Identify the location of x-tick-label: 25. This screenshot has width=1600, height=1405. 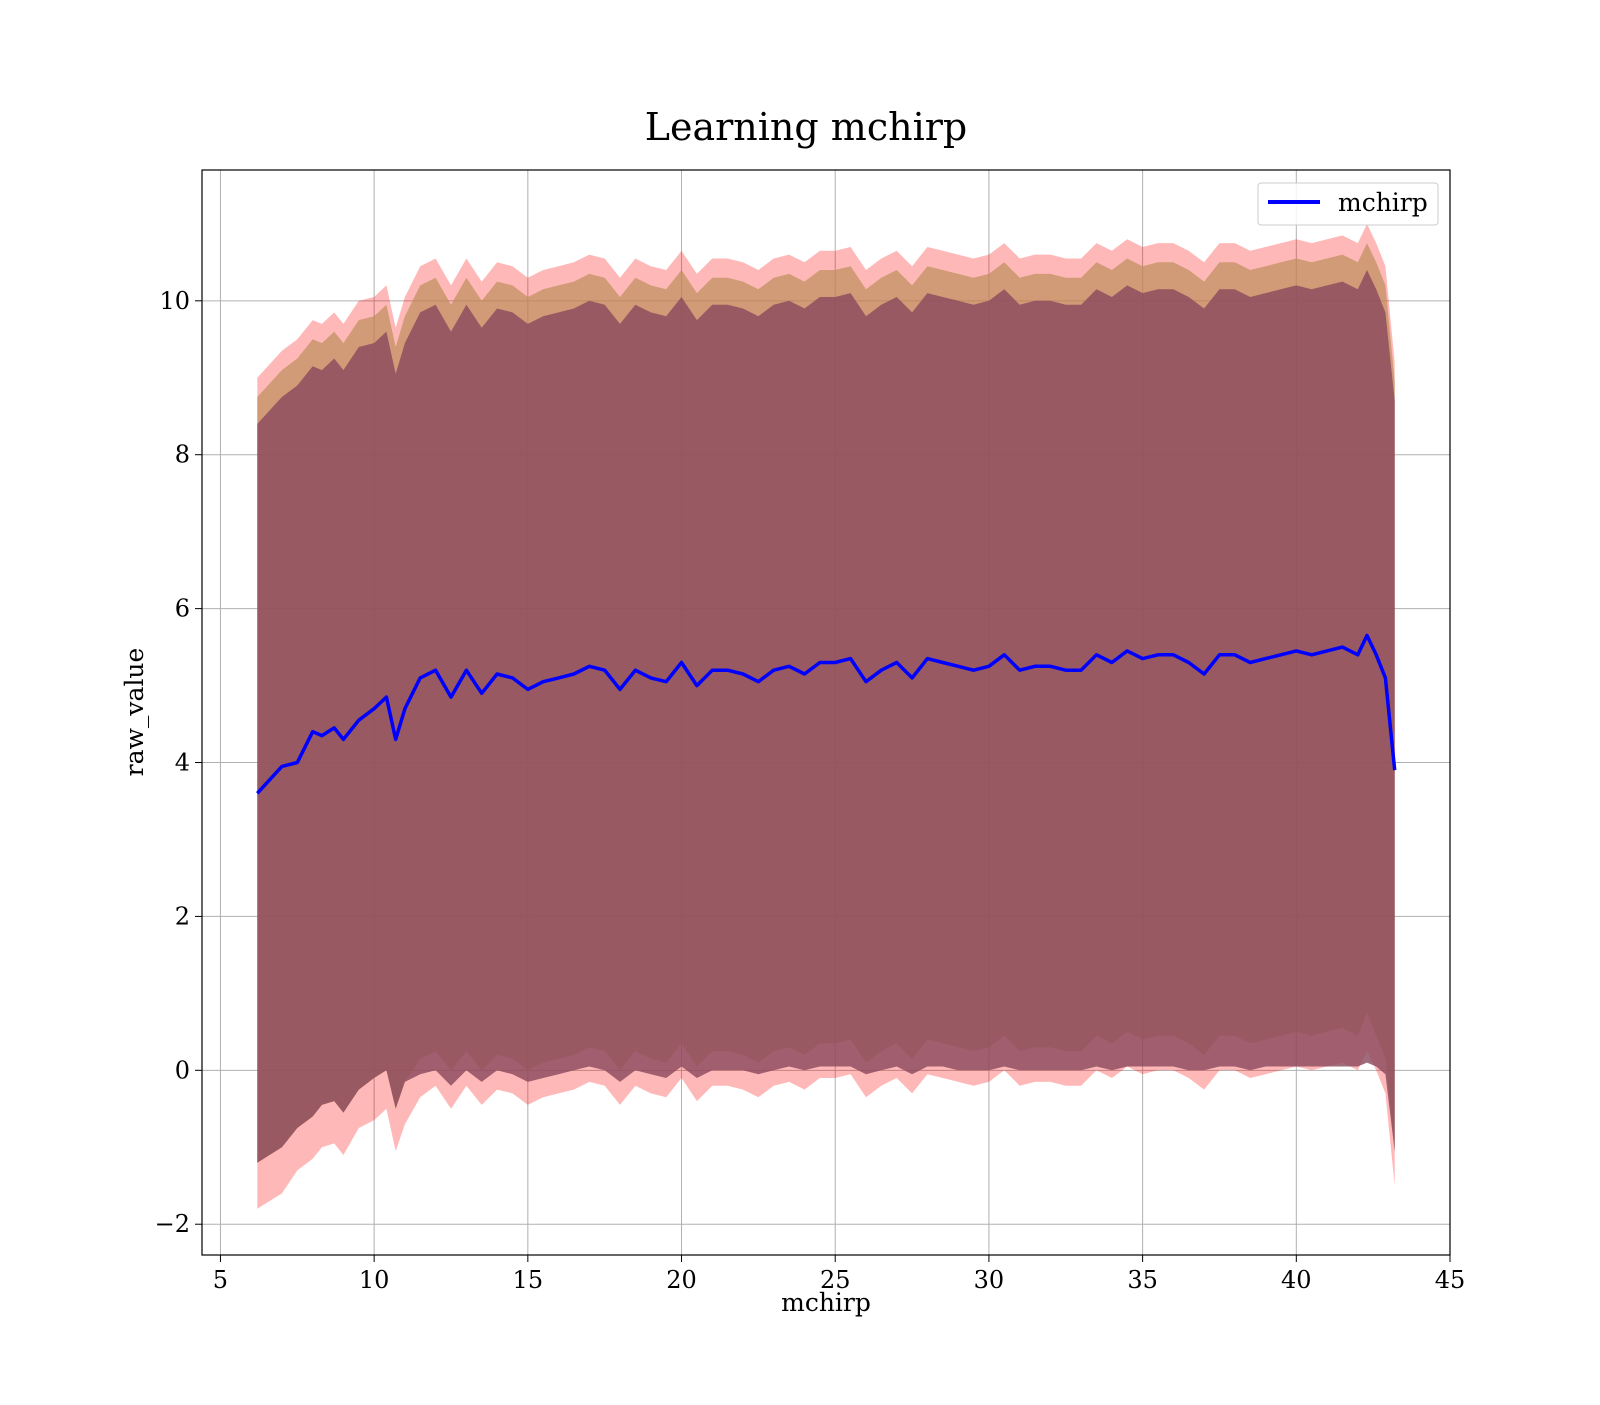
(835, 1280).